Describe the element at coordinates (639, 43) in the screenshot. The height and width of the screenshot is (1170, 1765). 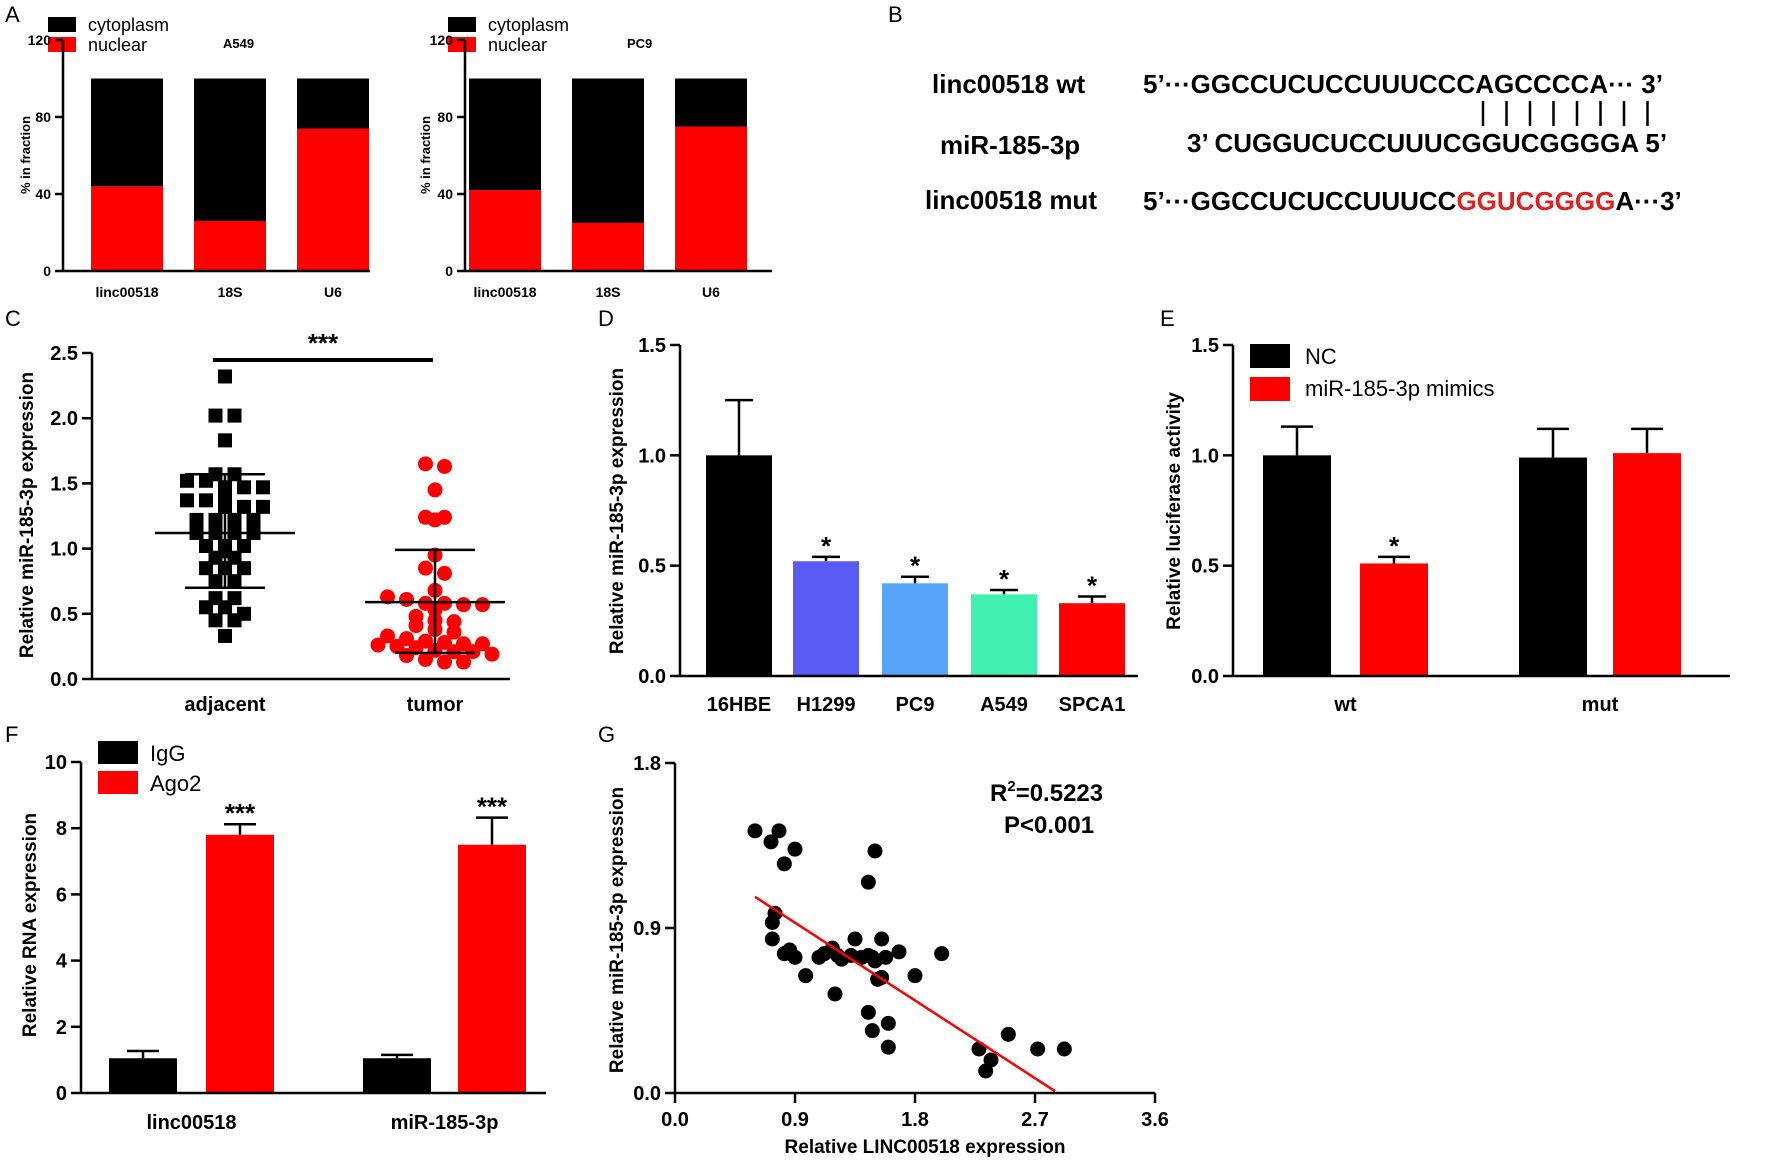
I see `chart-title-pc9: PC9` at that location.